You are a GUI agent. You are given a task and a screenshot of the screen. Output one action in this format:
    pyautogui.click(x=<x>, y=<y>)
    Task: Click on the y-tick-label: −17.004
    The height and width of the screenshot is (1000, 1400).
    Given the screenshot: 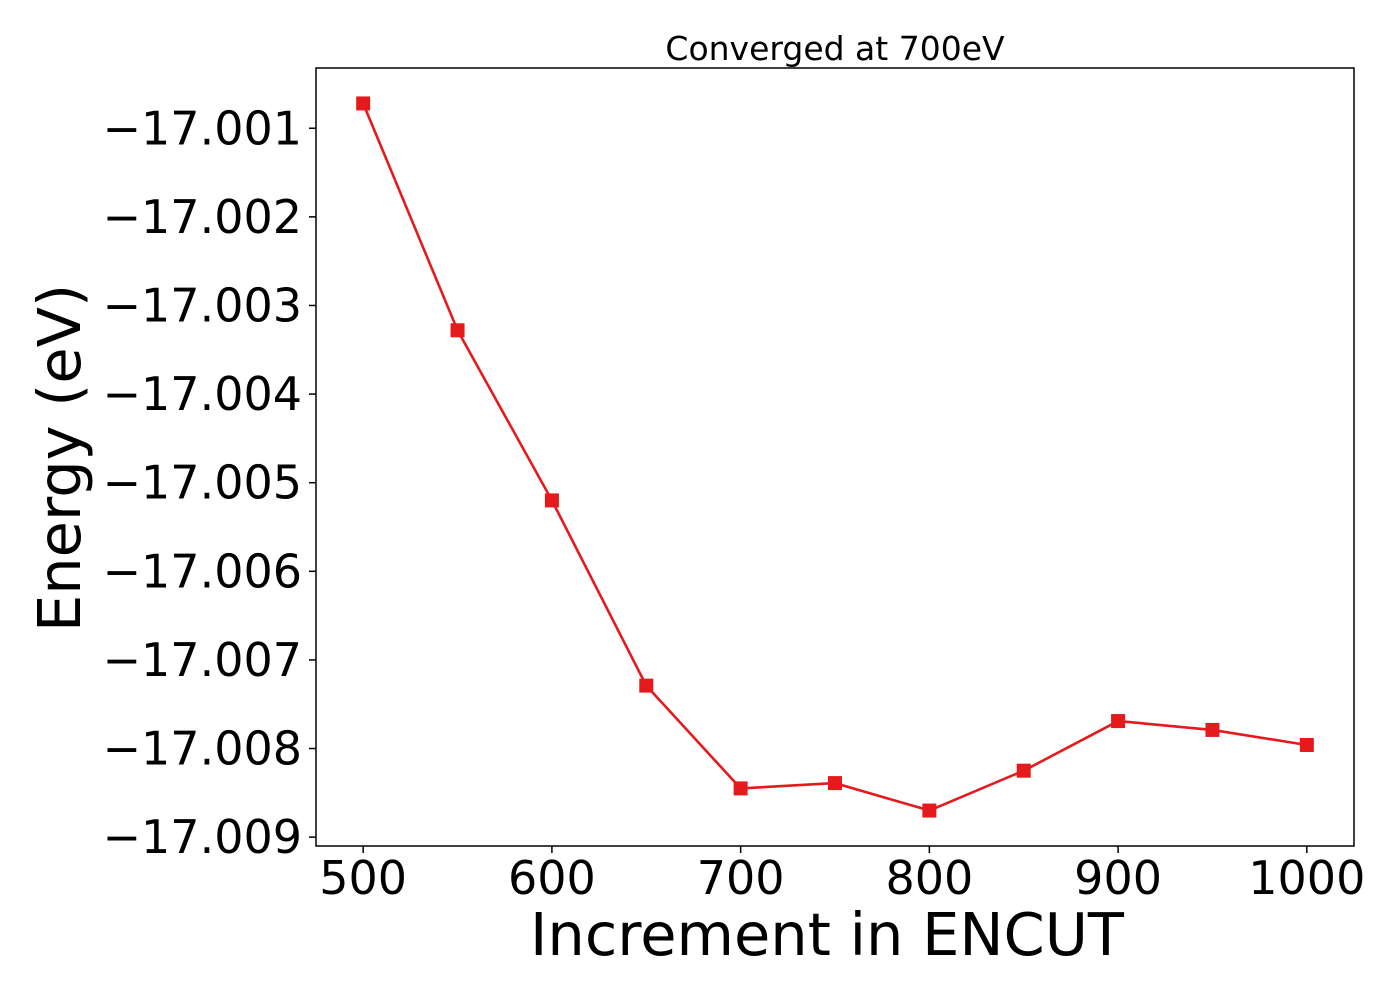 What is the action you would take?
    pyautogui.click(x=203, y=394)
    